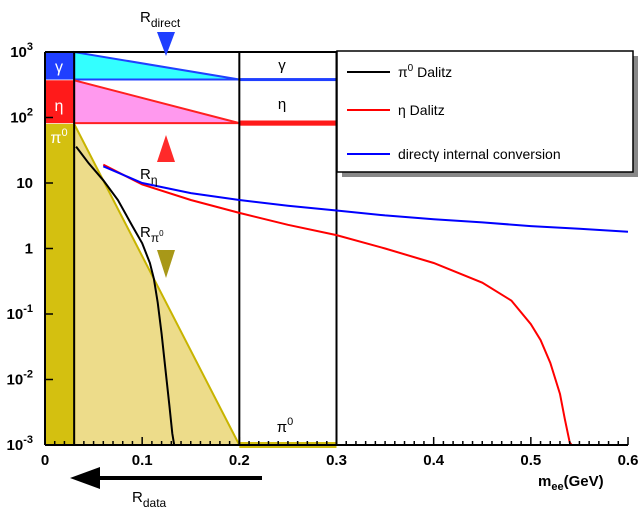 The height and width of the screenshot is (508, 641). I want to click on y-tick-label-0: 10⁻³, so click(20, 444).